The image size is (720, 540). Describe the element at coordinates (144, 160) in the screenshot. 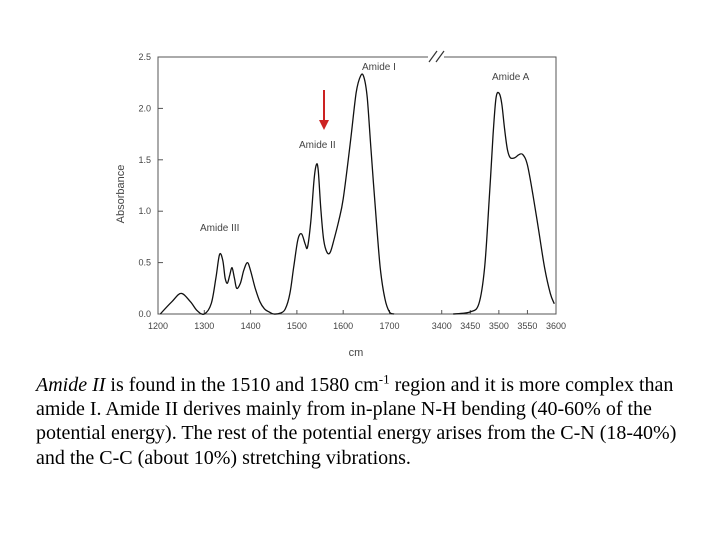

I see `y-tick-label: 1.5` at that location.